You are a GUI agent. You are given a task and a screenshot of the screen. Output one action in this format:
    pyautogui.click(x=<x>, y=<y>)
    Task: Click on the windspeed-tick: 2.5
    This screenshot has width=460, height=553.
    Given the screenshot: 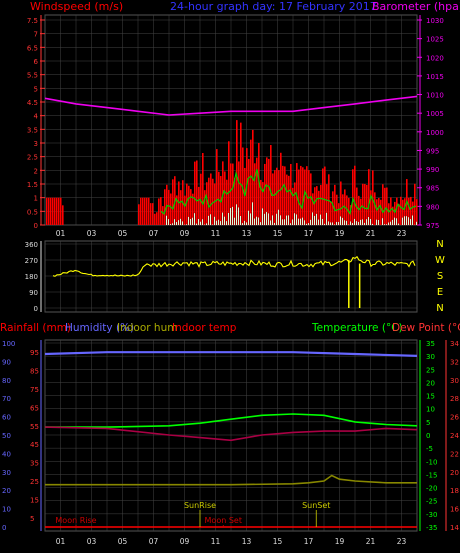 What is the action you would take?
    pyautogui.click(x=32, y=158)
    